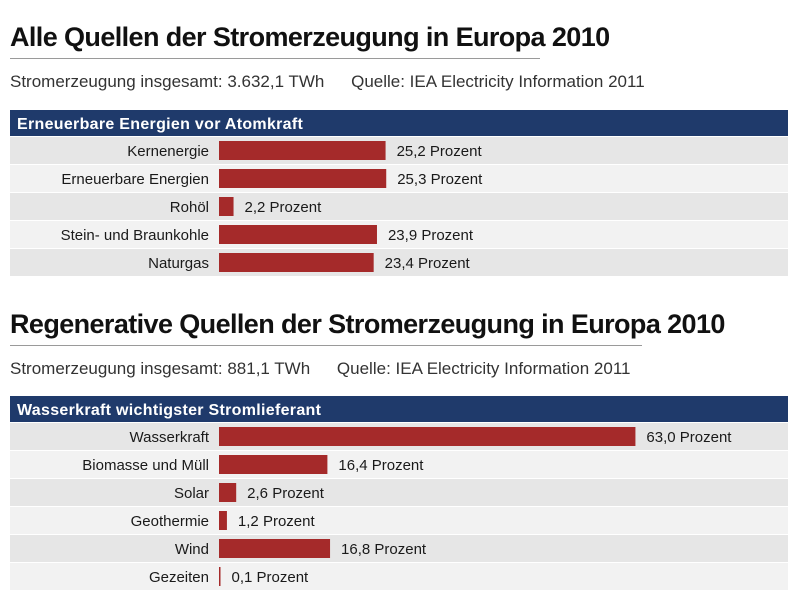 Image resolution: width=800 pixels, height=614 pixels. What do you see at coordinates (689, 437) in the screenshot?
I see `value-label: 63,0 Prozent` at bounding box center [689, 437].